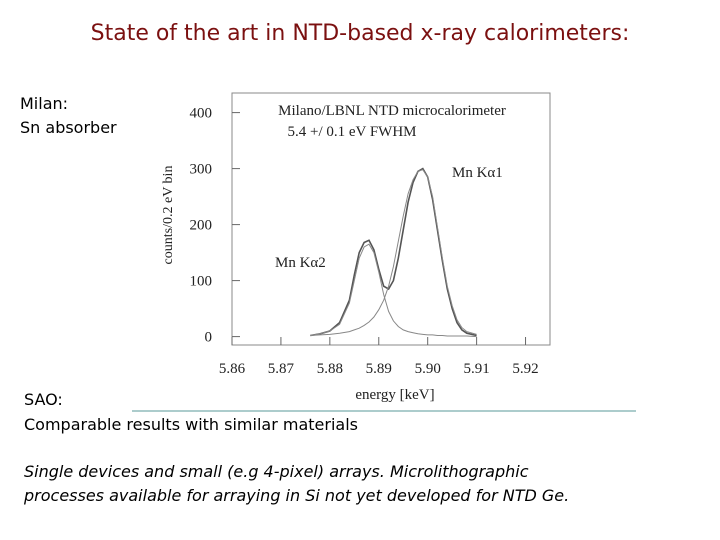 This screenshot has width=720, height=540. Describe the element at coordinates (394, 395) in the screenshot. I see `x-axis-label: energy [keV]` at that location.